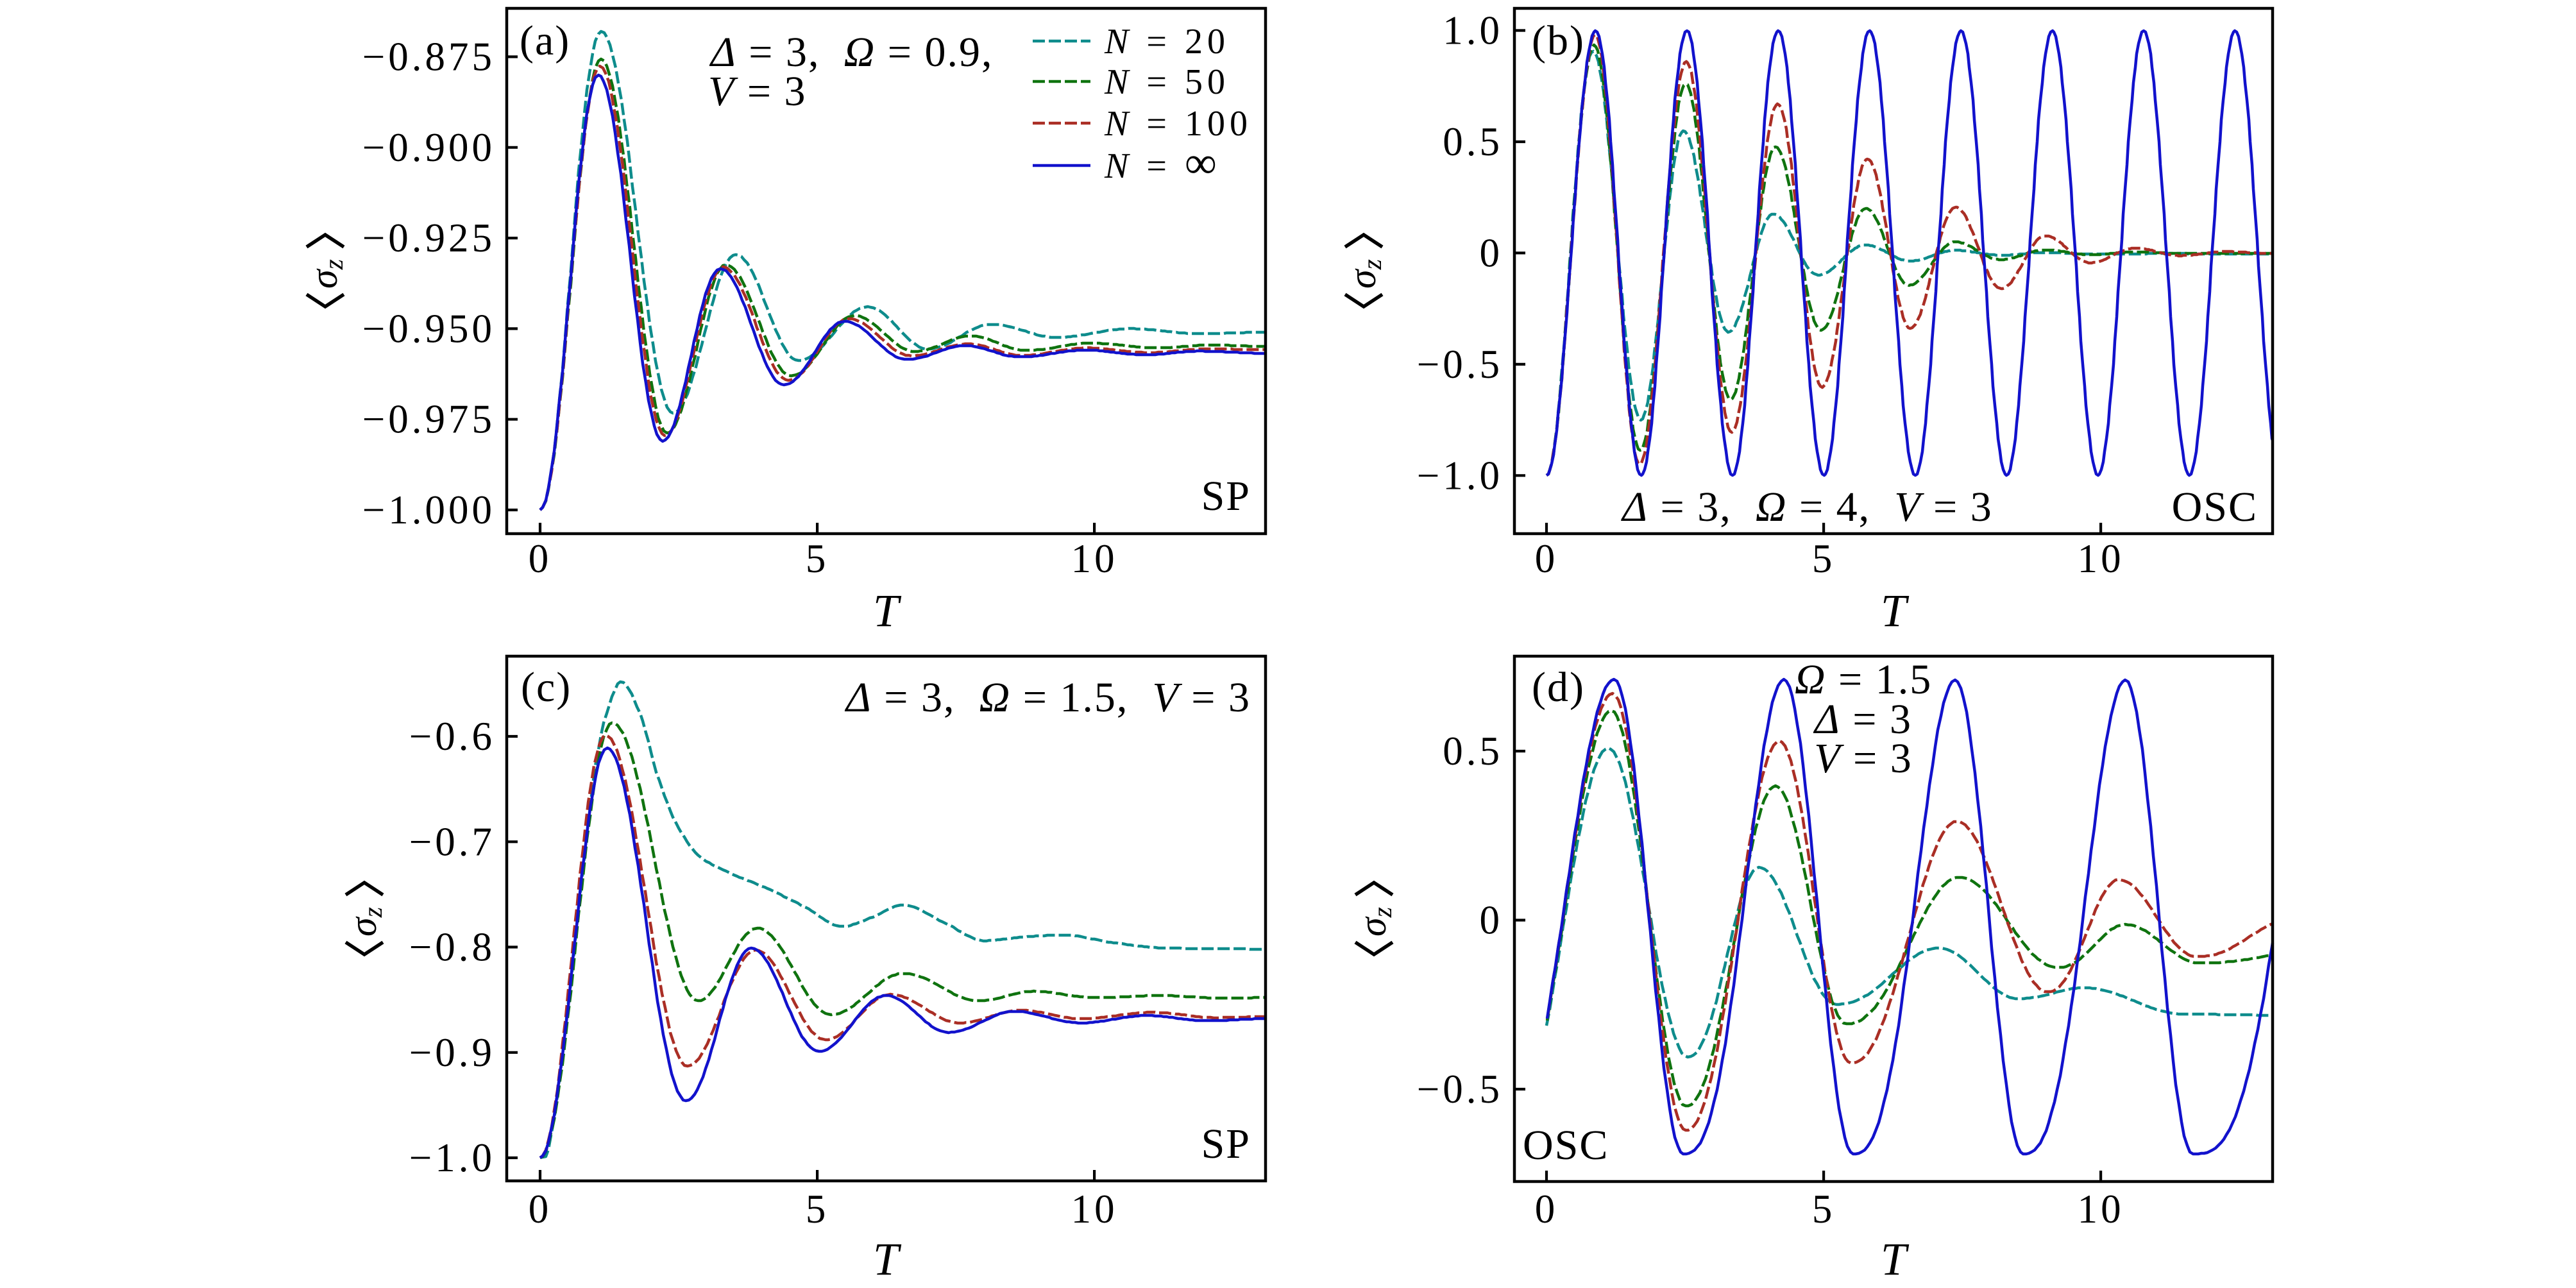 This screenshot has width=2576, height=1288. What do you see at coordinates (1558, 40) in the screenshot?
I see `svg-text: (b)` at bounding box center [1558, 40].